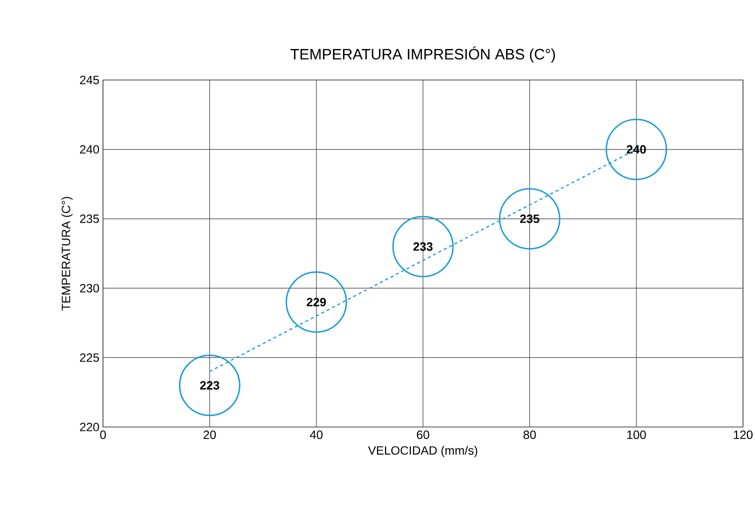  I want to click on y-tick-label: 240, so click(89, 149).